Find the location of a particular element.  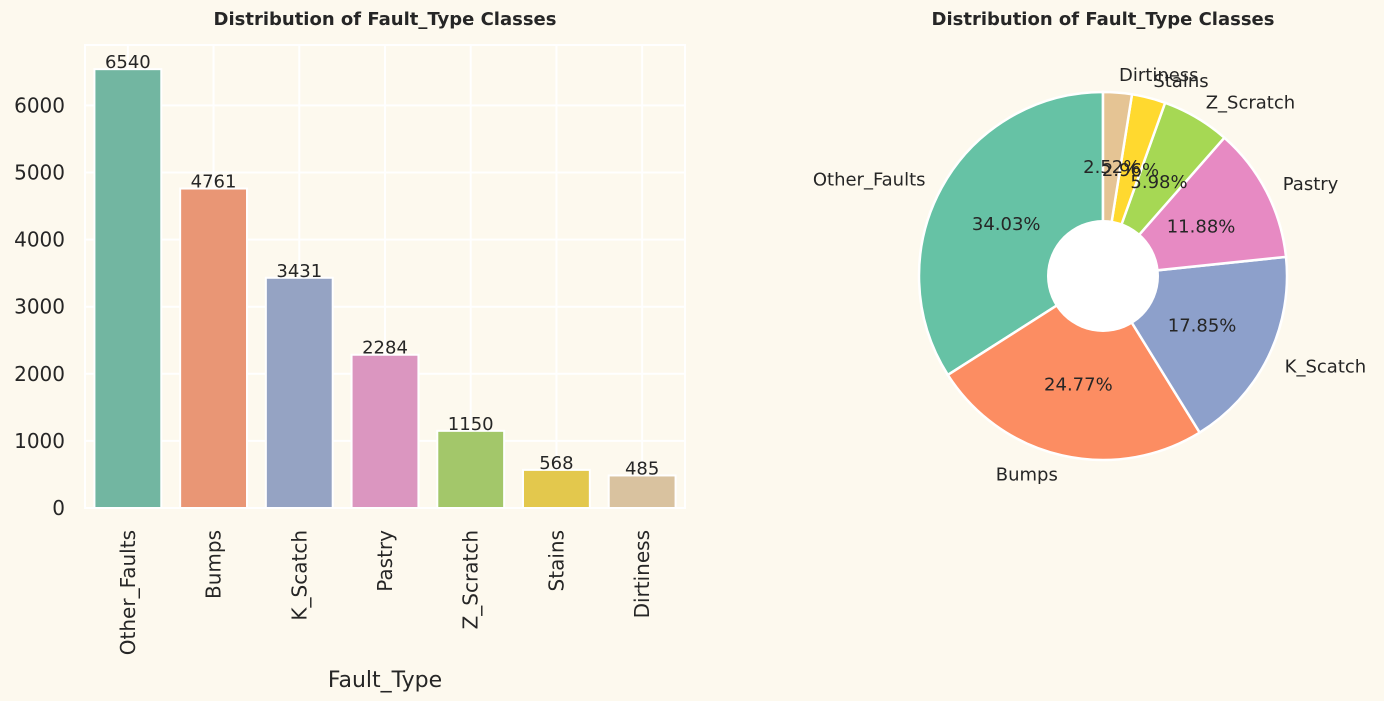

bar-x-tick-label: Other_Faults is located at coordinates (128, 592).